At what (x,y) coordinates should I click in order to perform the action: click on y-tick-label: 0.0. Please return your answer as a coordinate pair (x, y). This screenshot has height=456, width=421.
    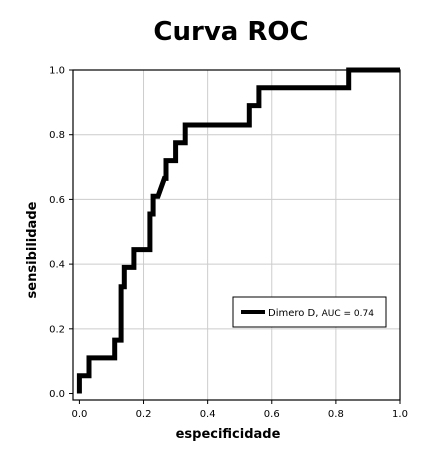
    Looking at the image, I should click on (57, 394).